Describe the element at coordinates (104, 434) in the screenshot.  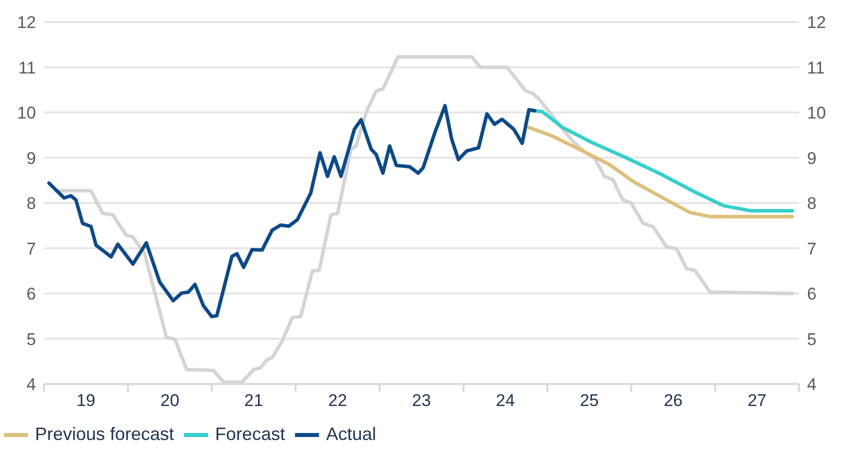
I see `legend-label: Previous forecast` at that location.